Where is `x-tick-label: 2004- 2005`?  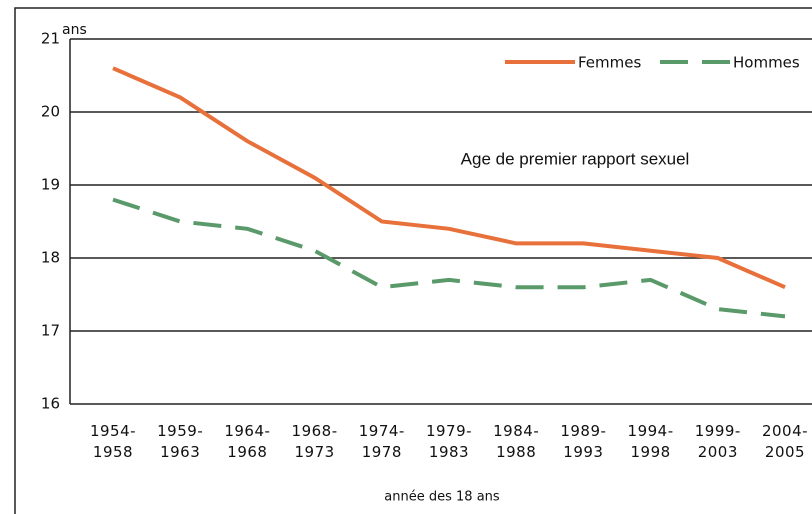
x-tick-label: 2004- 2005 is located at coordinates (785, 441).